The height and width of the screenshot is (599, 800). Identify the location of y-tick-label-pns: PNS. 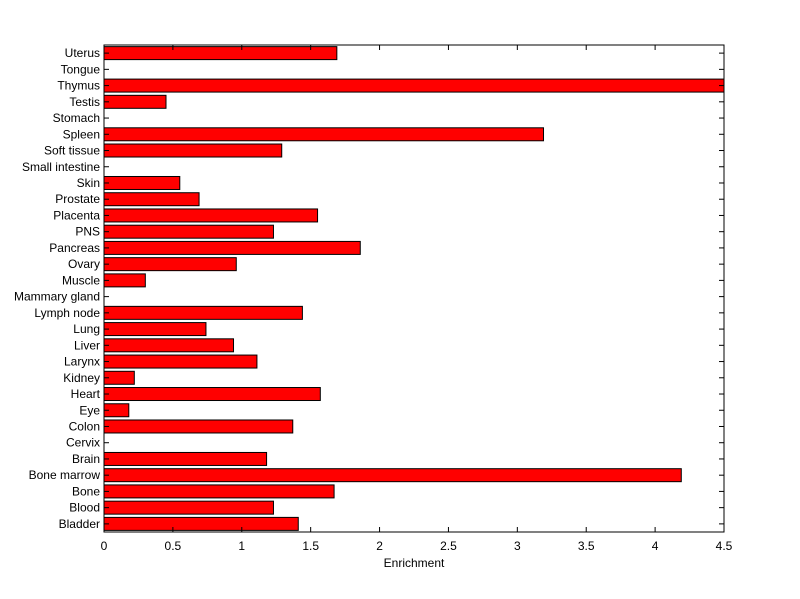
(87, 232).